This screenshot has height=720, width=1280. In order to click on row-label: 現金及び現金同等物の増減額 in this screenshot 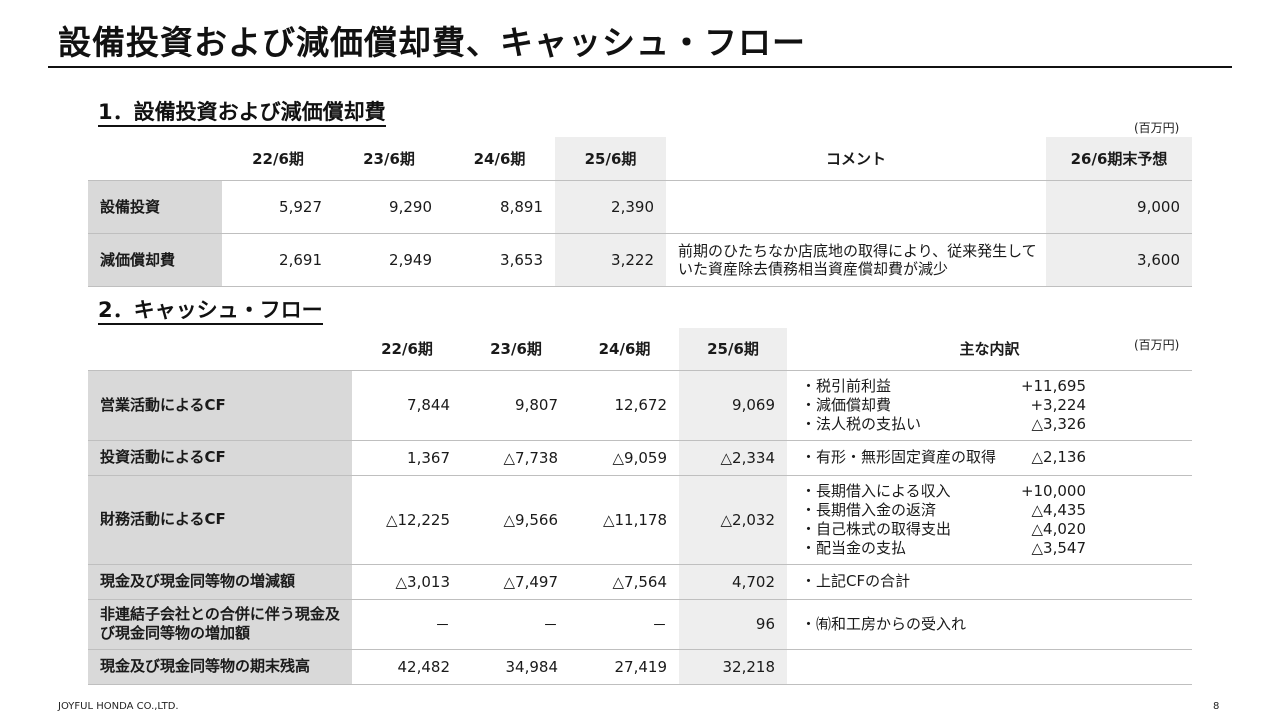, I will do `click(220, 582)`.